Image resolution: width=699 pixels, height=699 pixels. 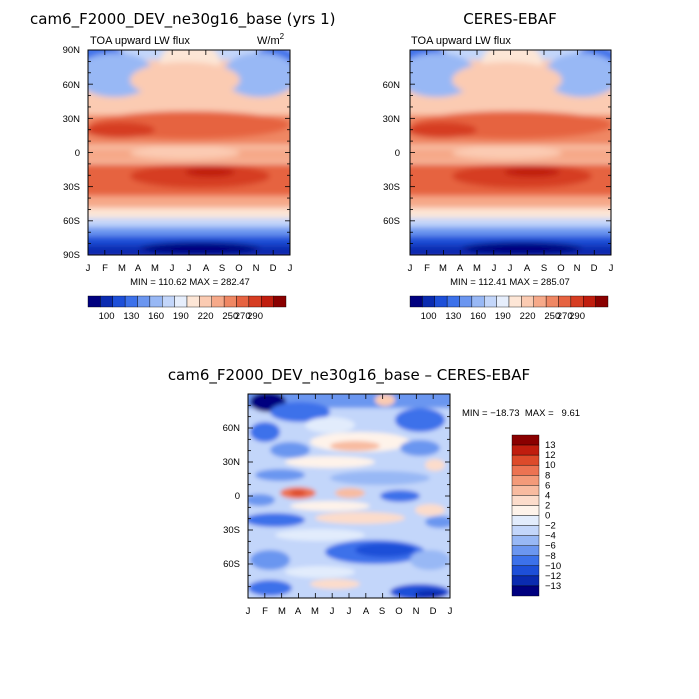 What do you see at coordinates (510, 152) in the screenshot?
I see `panel-obs-field` at bounding box center [510, 152].